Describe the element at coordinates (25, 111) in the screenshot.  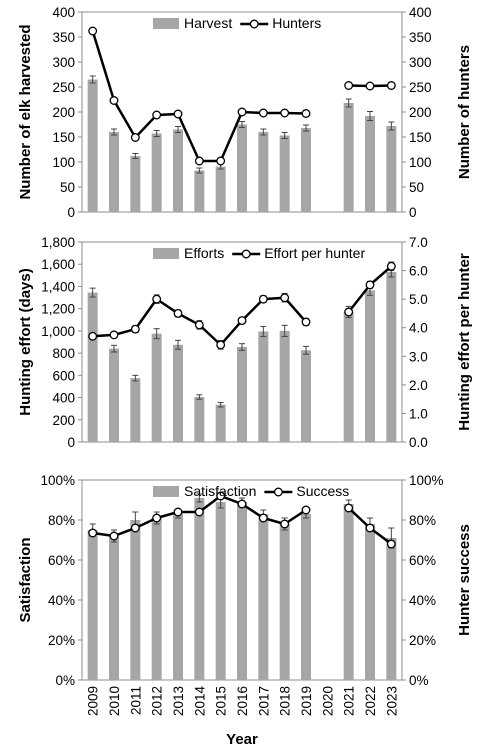
I see `left-axis-label: Number of elk harvested` at that location.